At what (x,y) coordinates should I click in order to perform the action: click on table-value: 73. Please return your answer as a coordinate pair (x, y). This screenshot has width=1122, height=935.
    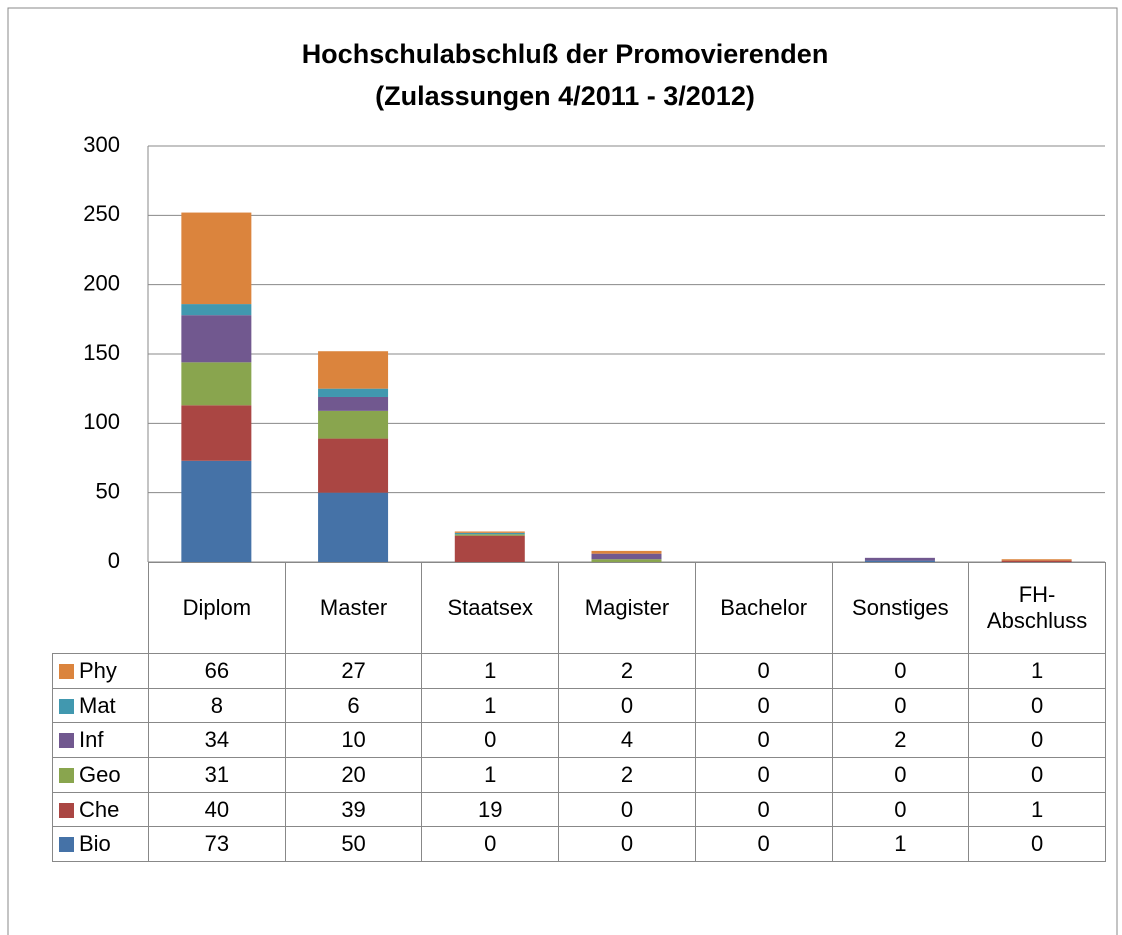
    Looking at the image, I should click on (217, 844).